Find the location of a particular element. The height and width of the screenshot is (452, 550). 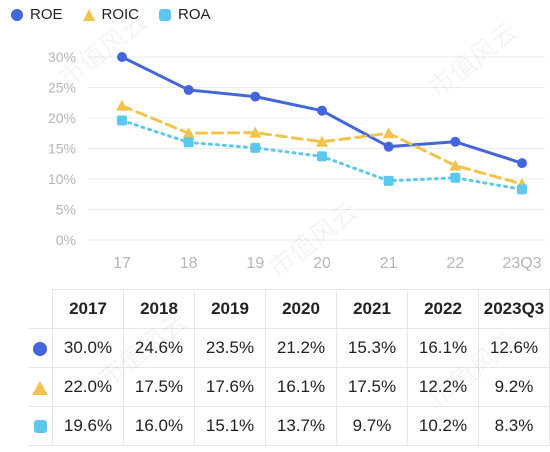

y-tick-label: 5% is located at coordinates (66, 210).